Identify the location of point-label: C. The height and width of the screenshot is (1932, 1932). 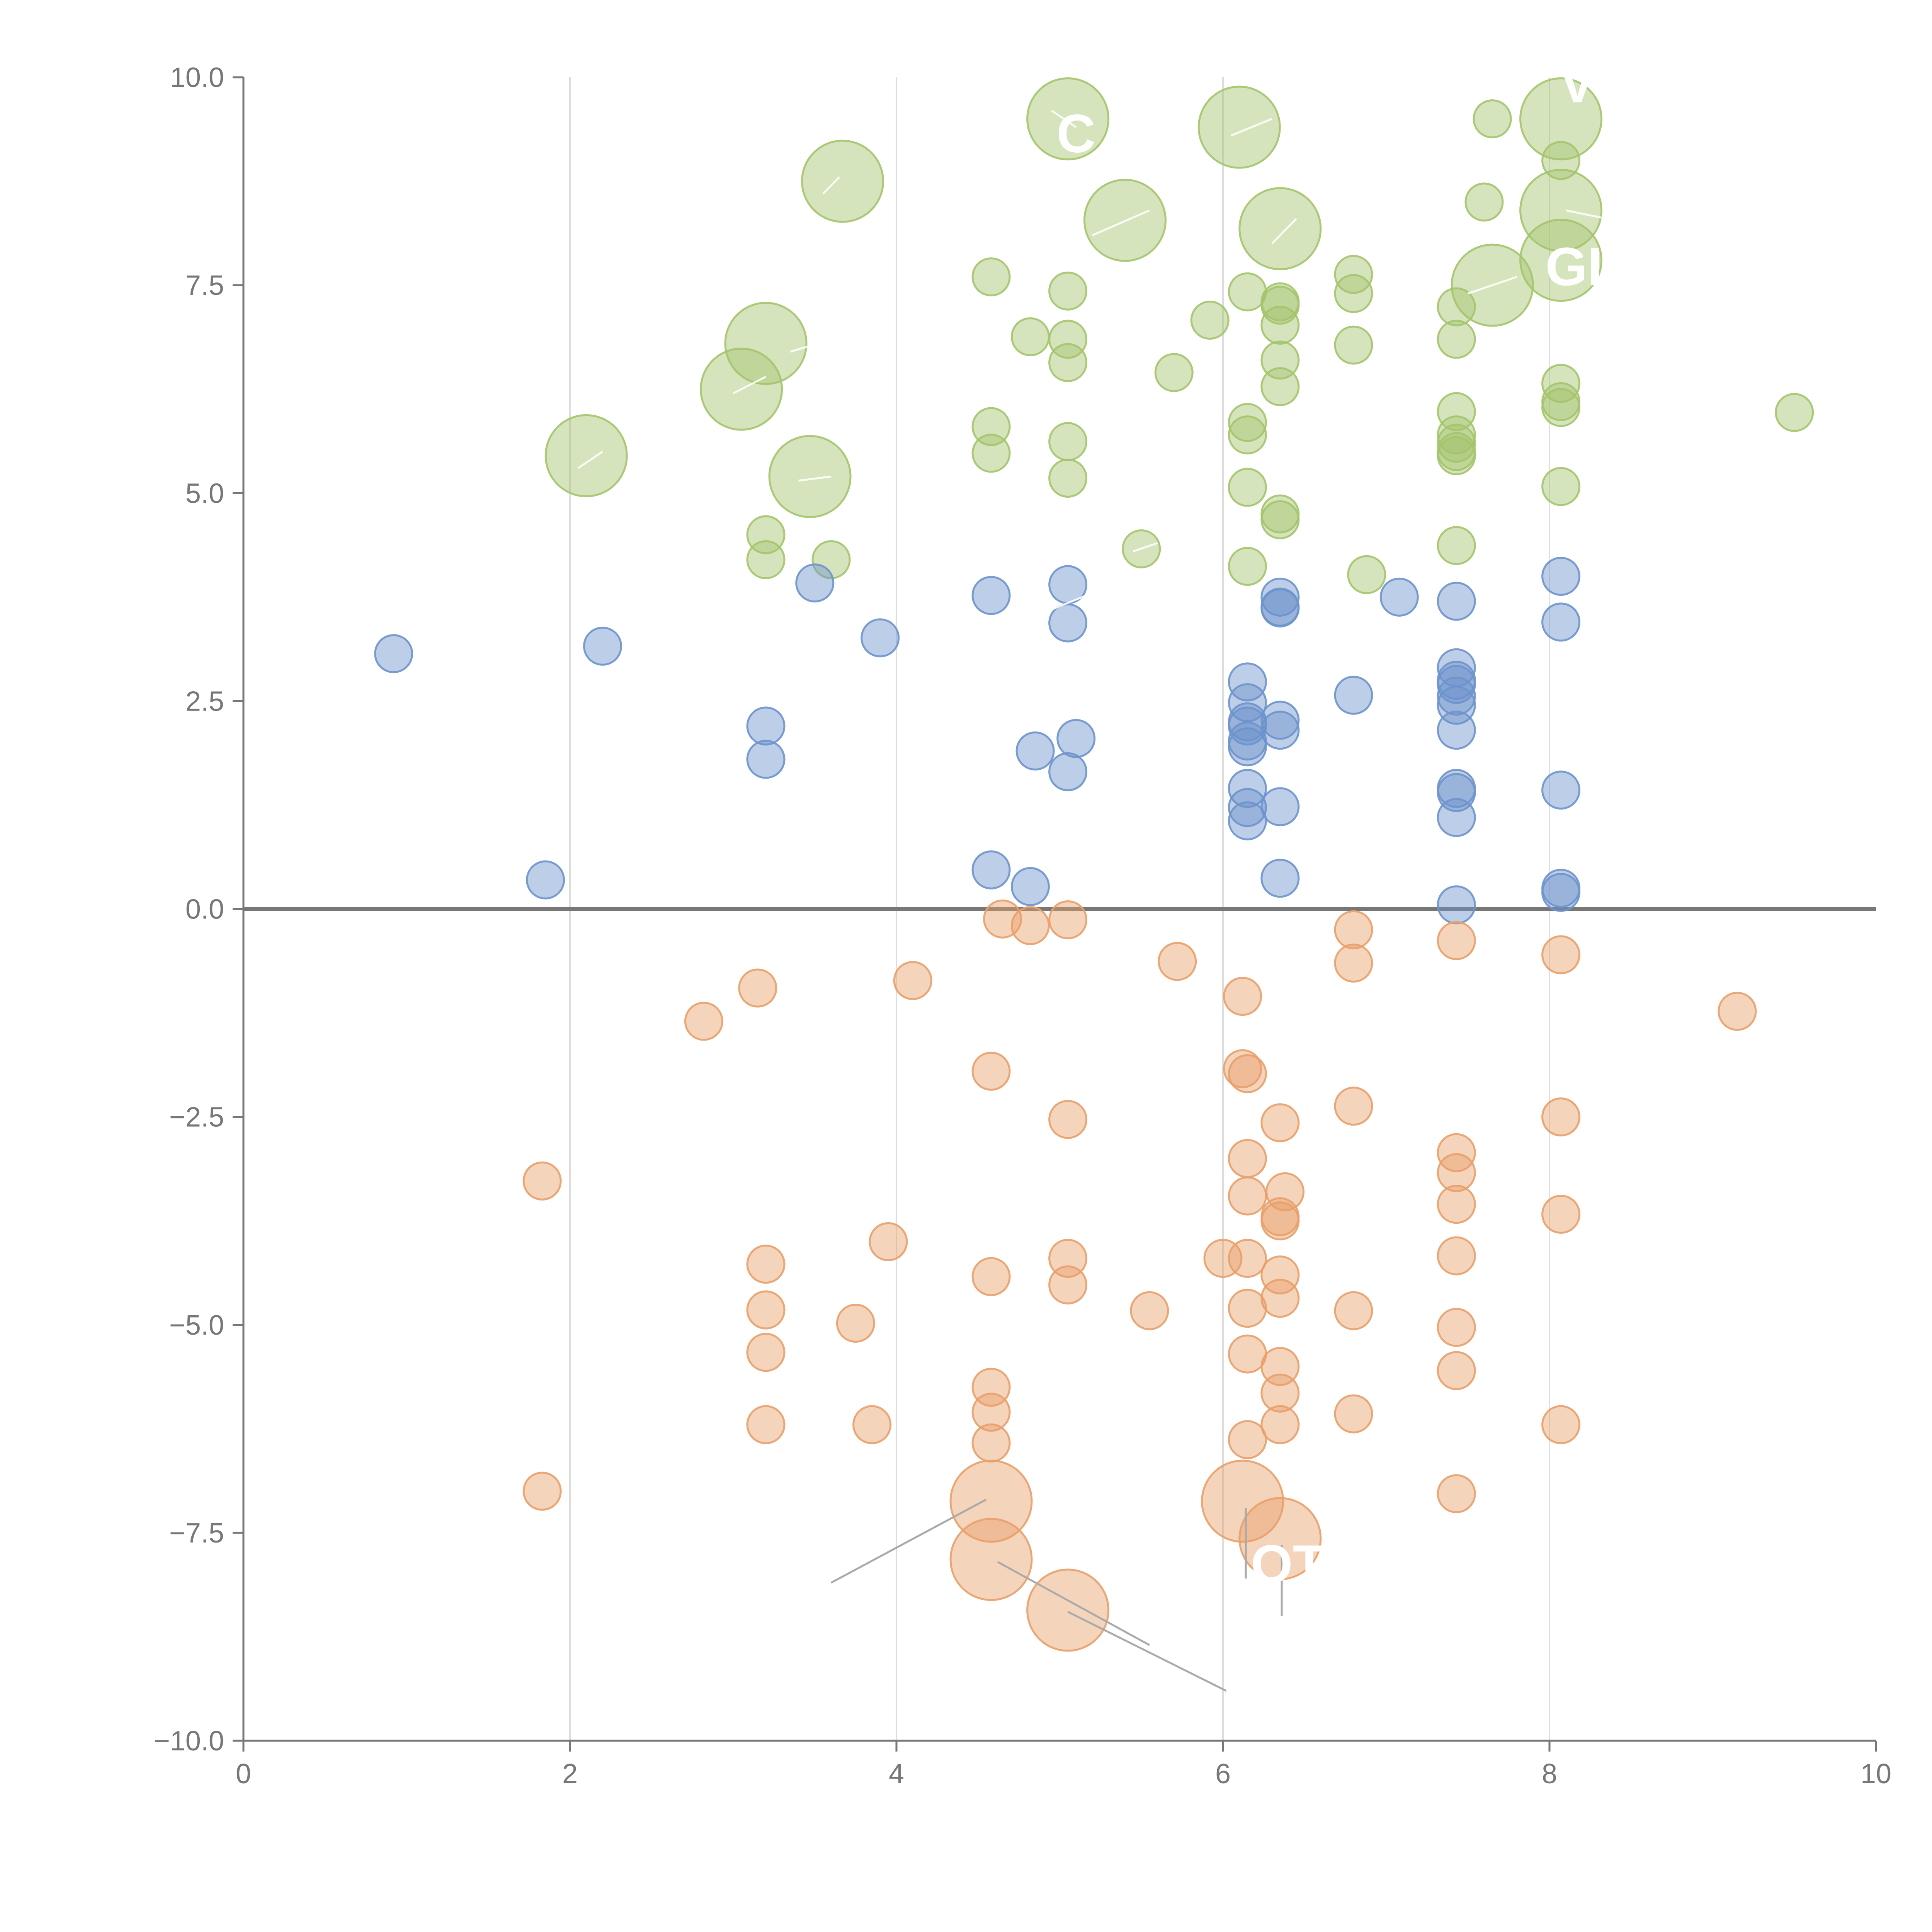
(1076, 134).